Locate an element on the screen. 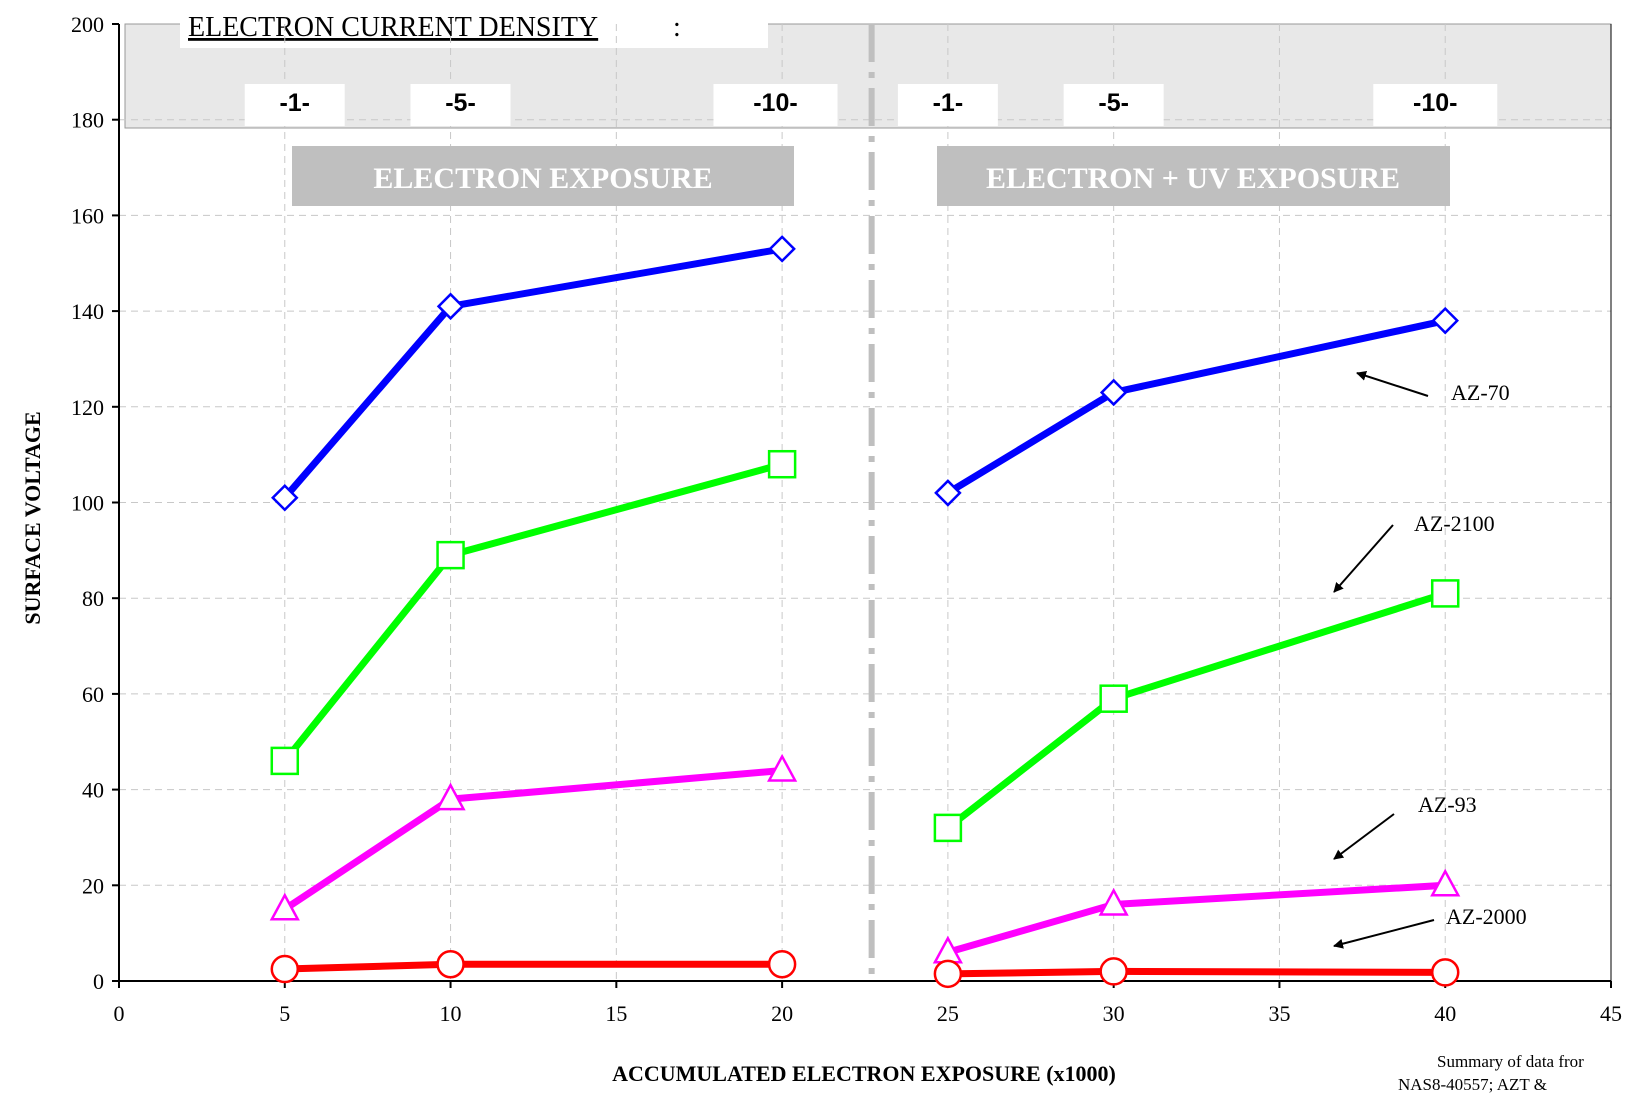 Image resolution: width=1628 pixels, height=1094 pixels. x-tick-label: 35 is located at coordinates (1279, 1013).